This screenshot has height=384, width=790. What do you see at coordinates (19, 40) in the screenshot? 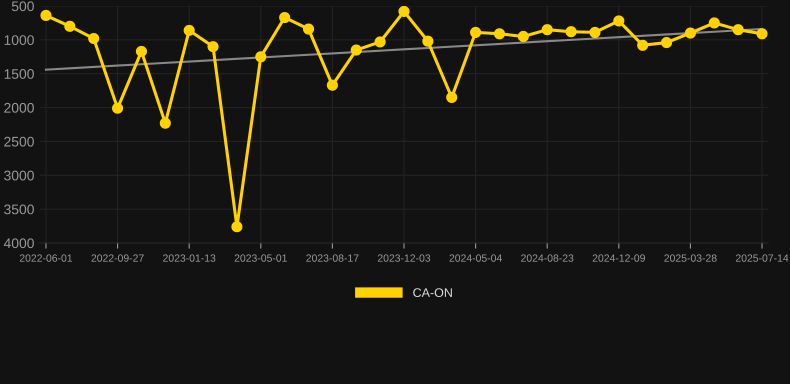
I see `y-tick-label: 1000` at bounding box center [19, 40].